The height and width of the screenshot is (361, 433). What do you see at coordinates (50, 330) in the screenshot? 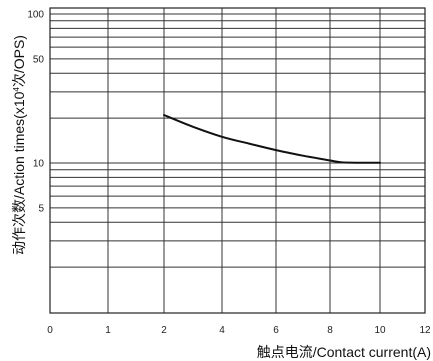
I see `x-tick-label: 0` at bounding box center [50, 330].